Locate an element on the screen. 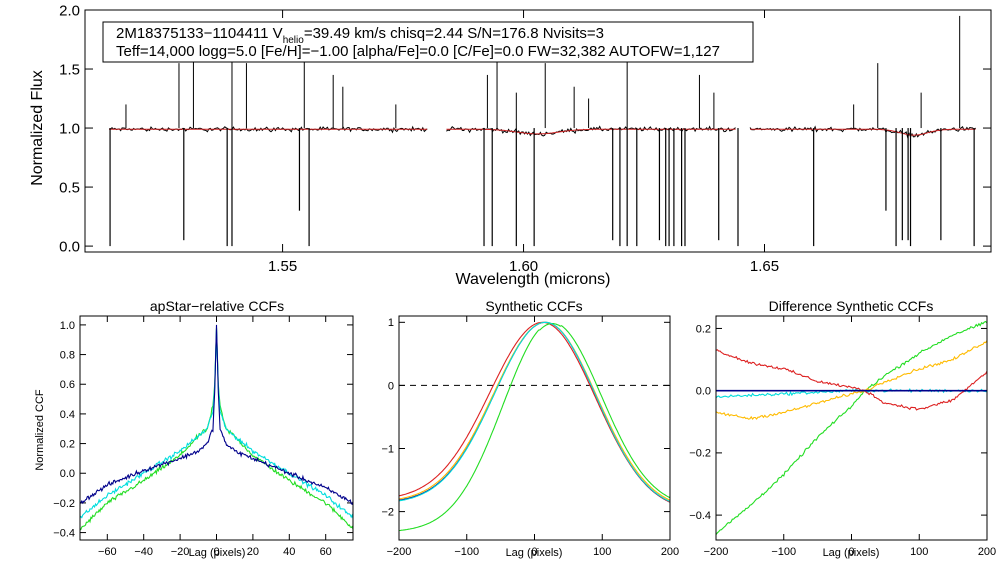  ccf1-xtick-label: −60 is located at coordinates (107, 552).